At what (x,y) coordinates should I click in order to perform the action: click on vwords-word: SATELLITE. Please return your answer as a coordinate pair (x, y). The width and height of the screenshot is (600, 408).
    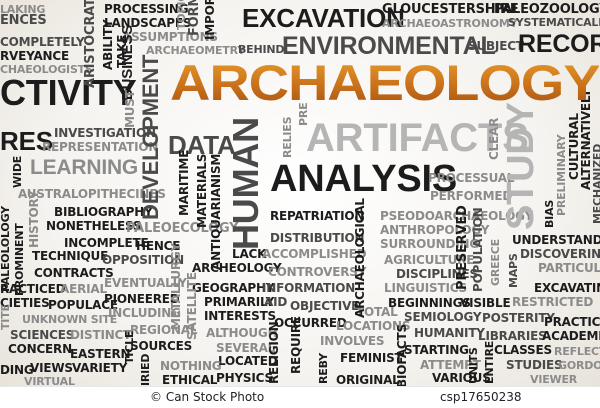
    Looking at the image, I should click on (192, 306).